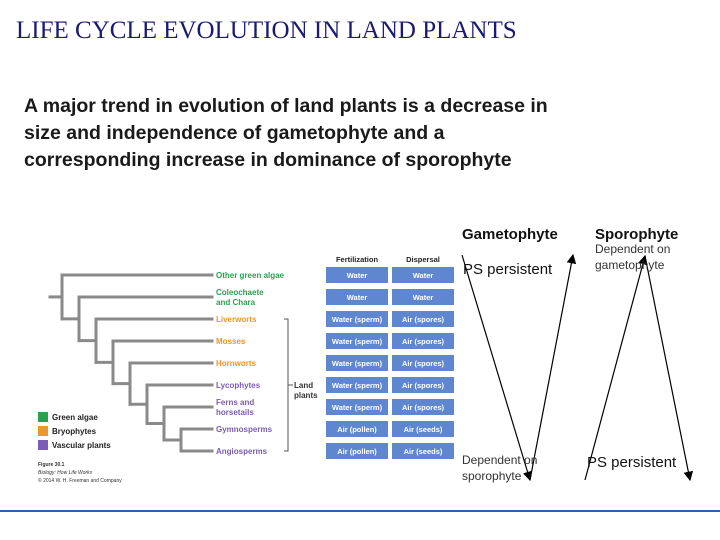  I want to click on land-plants-bracket, so click(288, 385).